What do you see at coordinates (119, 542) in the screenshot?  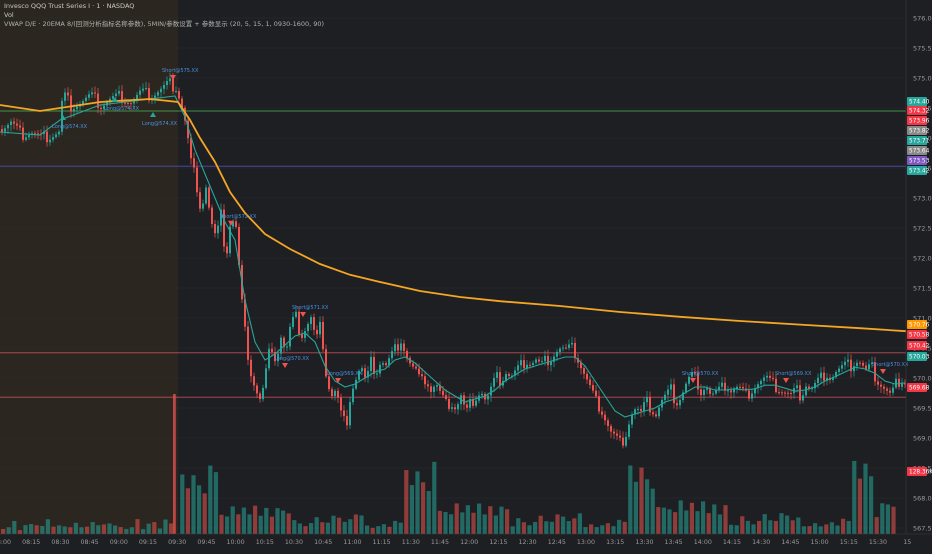 I see `x-tick-label: 09:00` at bounding box center [119, 542].